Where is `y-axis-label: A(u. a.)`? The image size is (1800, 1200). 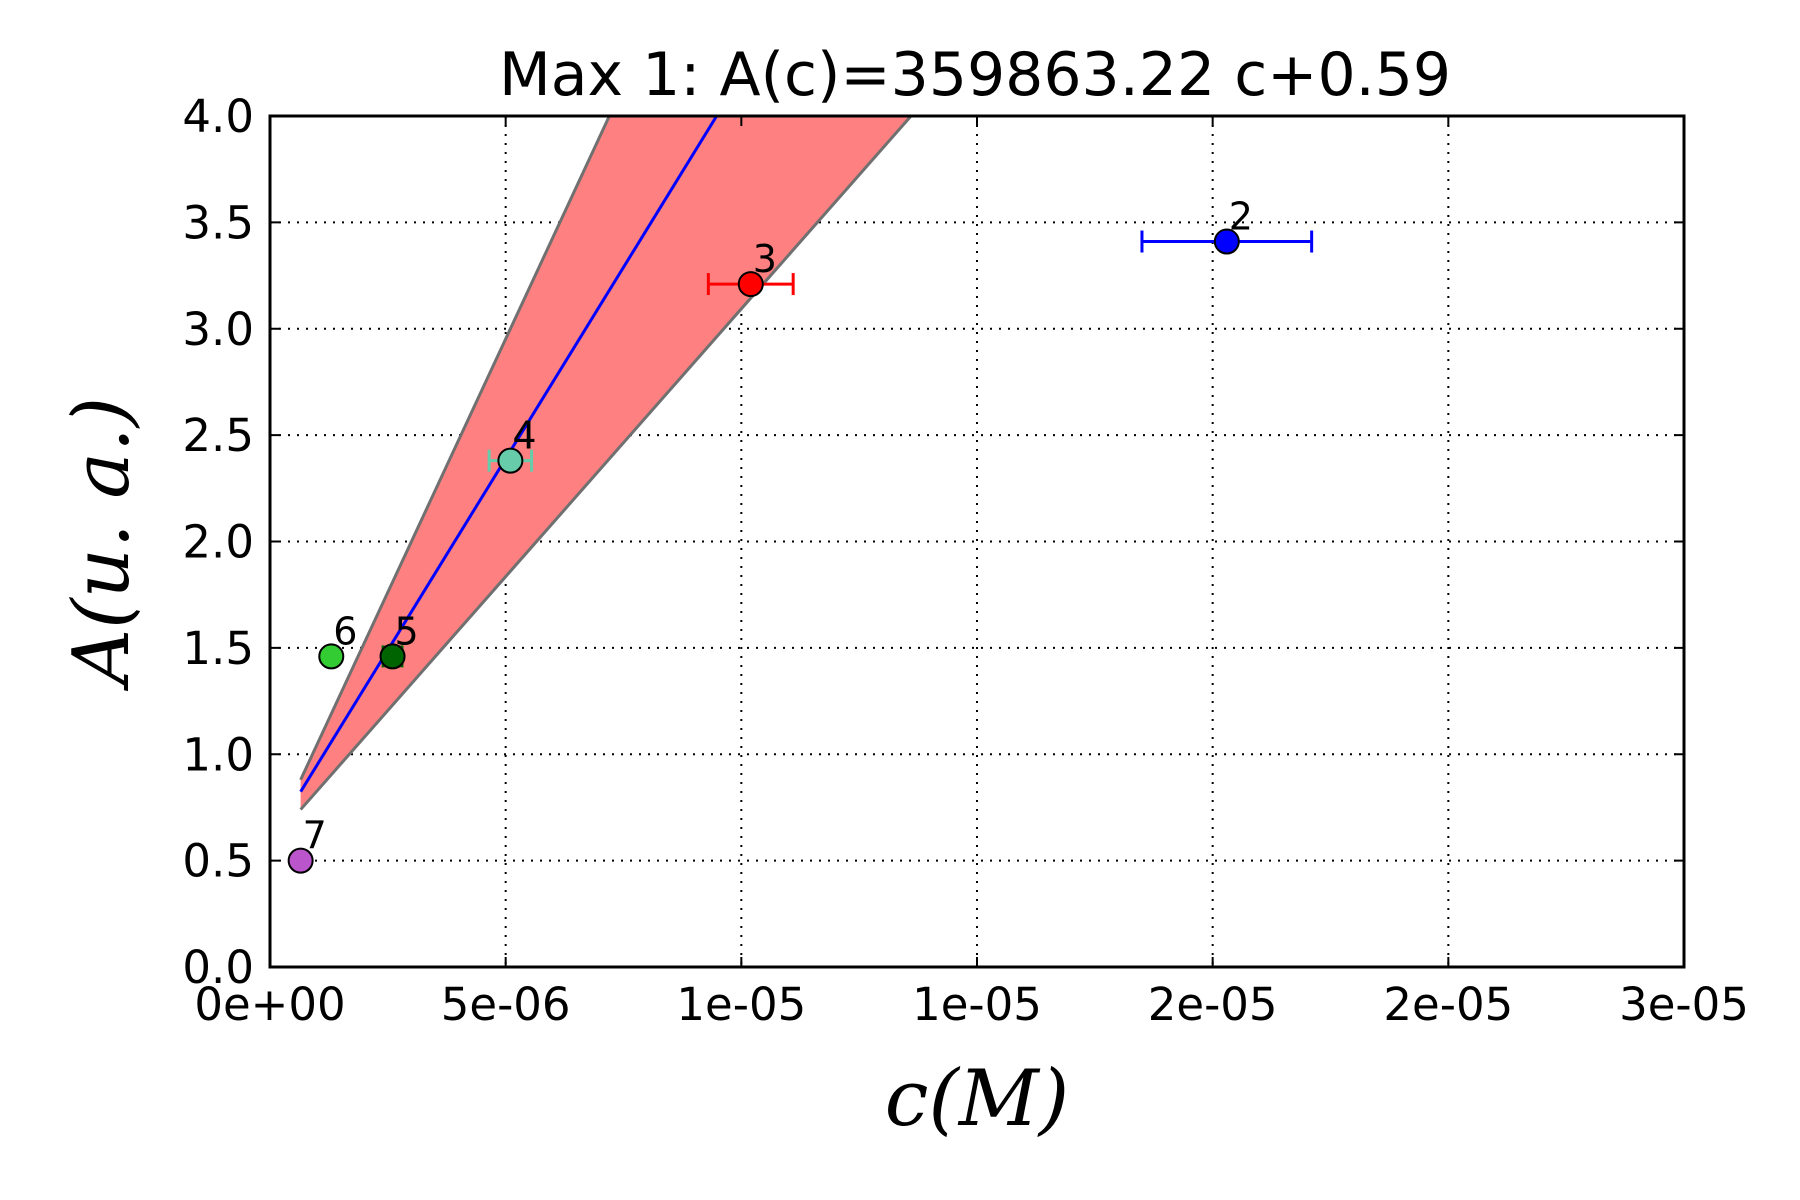
y-axis-label: A(u. a.) is located at coordinates (102, 544).